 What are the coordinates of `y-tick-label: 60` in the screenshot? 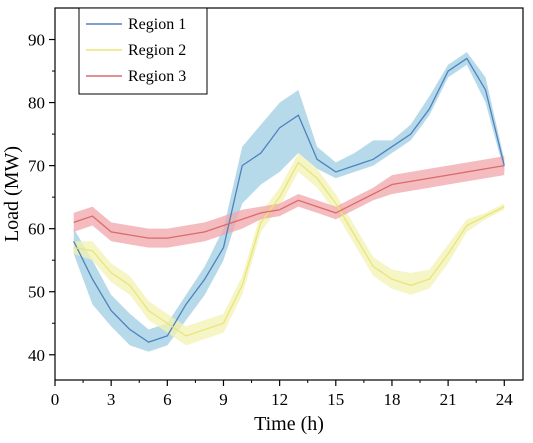 It's located at (36, 229).